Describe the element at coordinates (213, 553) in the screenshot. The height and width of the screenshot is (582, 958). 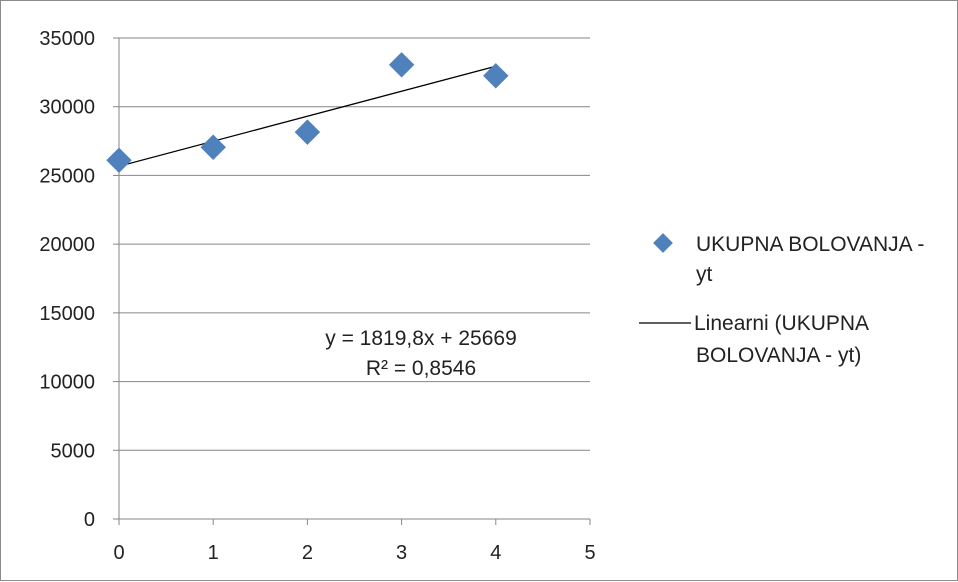
I see `x-tick-label: 1` at that location.